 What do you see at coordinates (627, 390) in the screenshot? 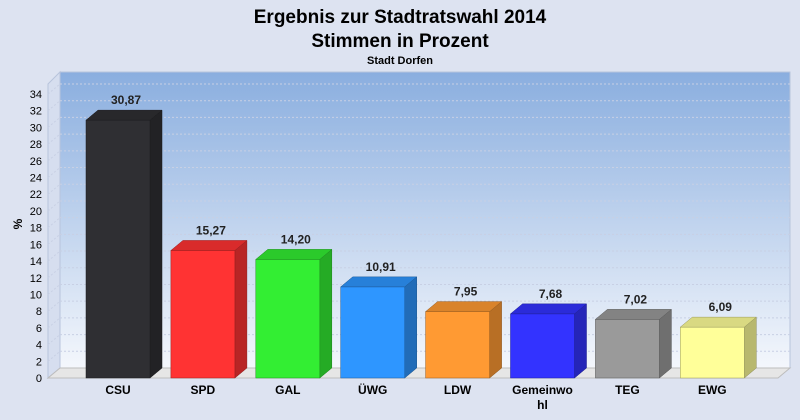
I see `x-tick-label: TEG` at bounding box center [627, 390].